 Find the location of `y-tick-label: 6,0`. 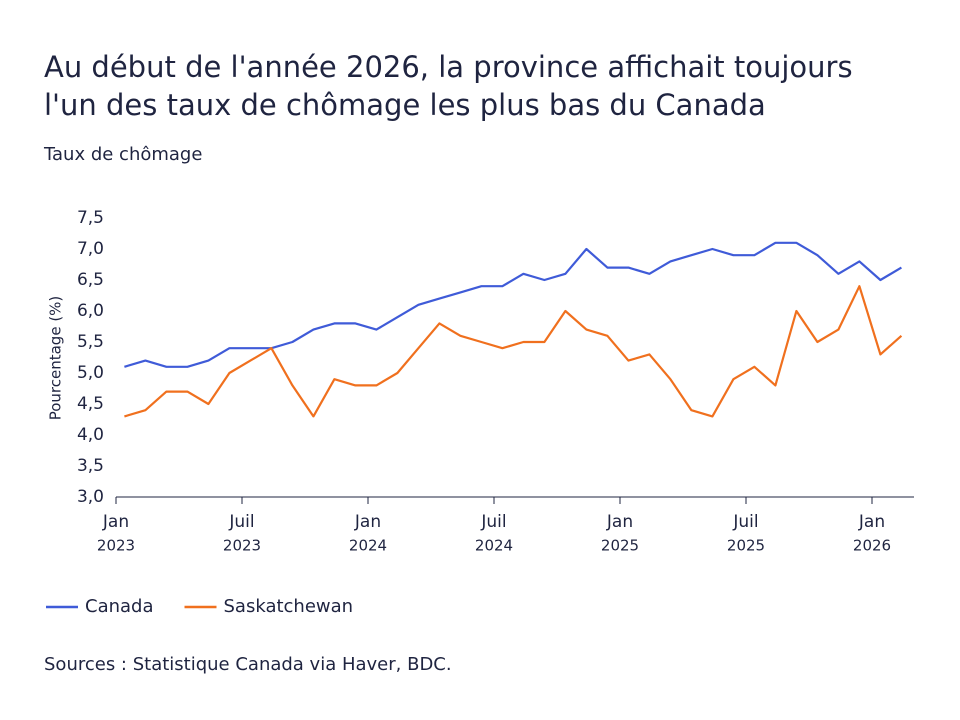

y-tick-label: 6,0 is located at coordinates (90, 311).